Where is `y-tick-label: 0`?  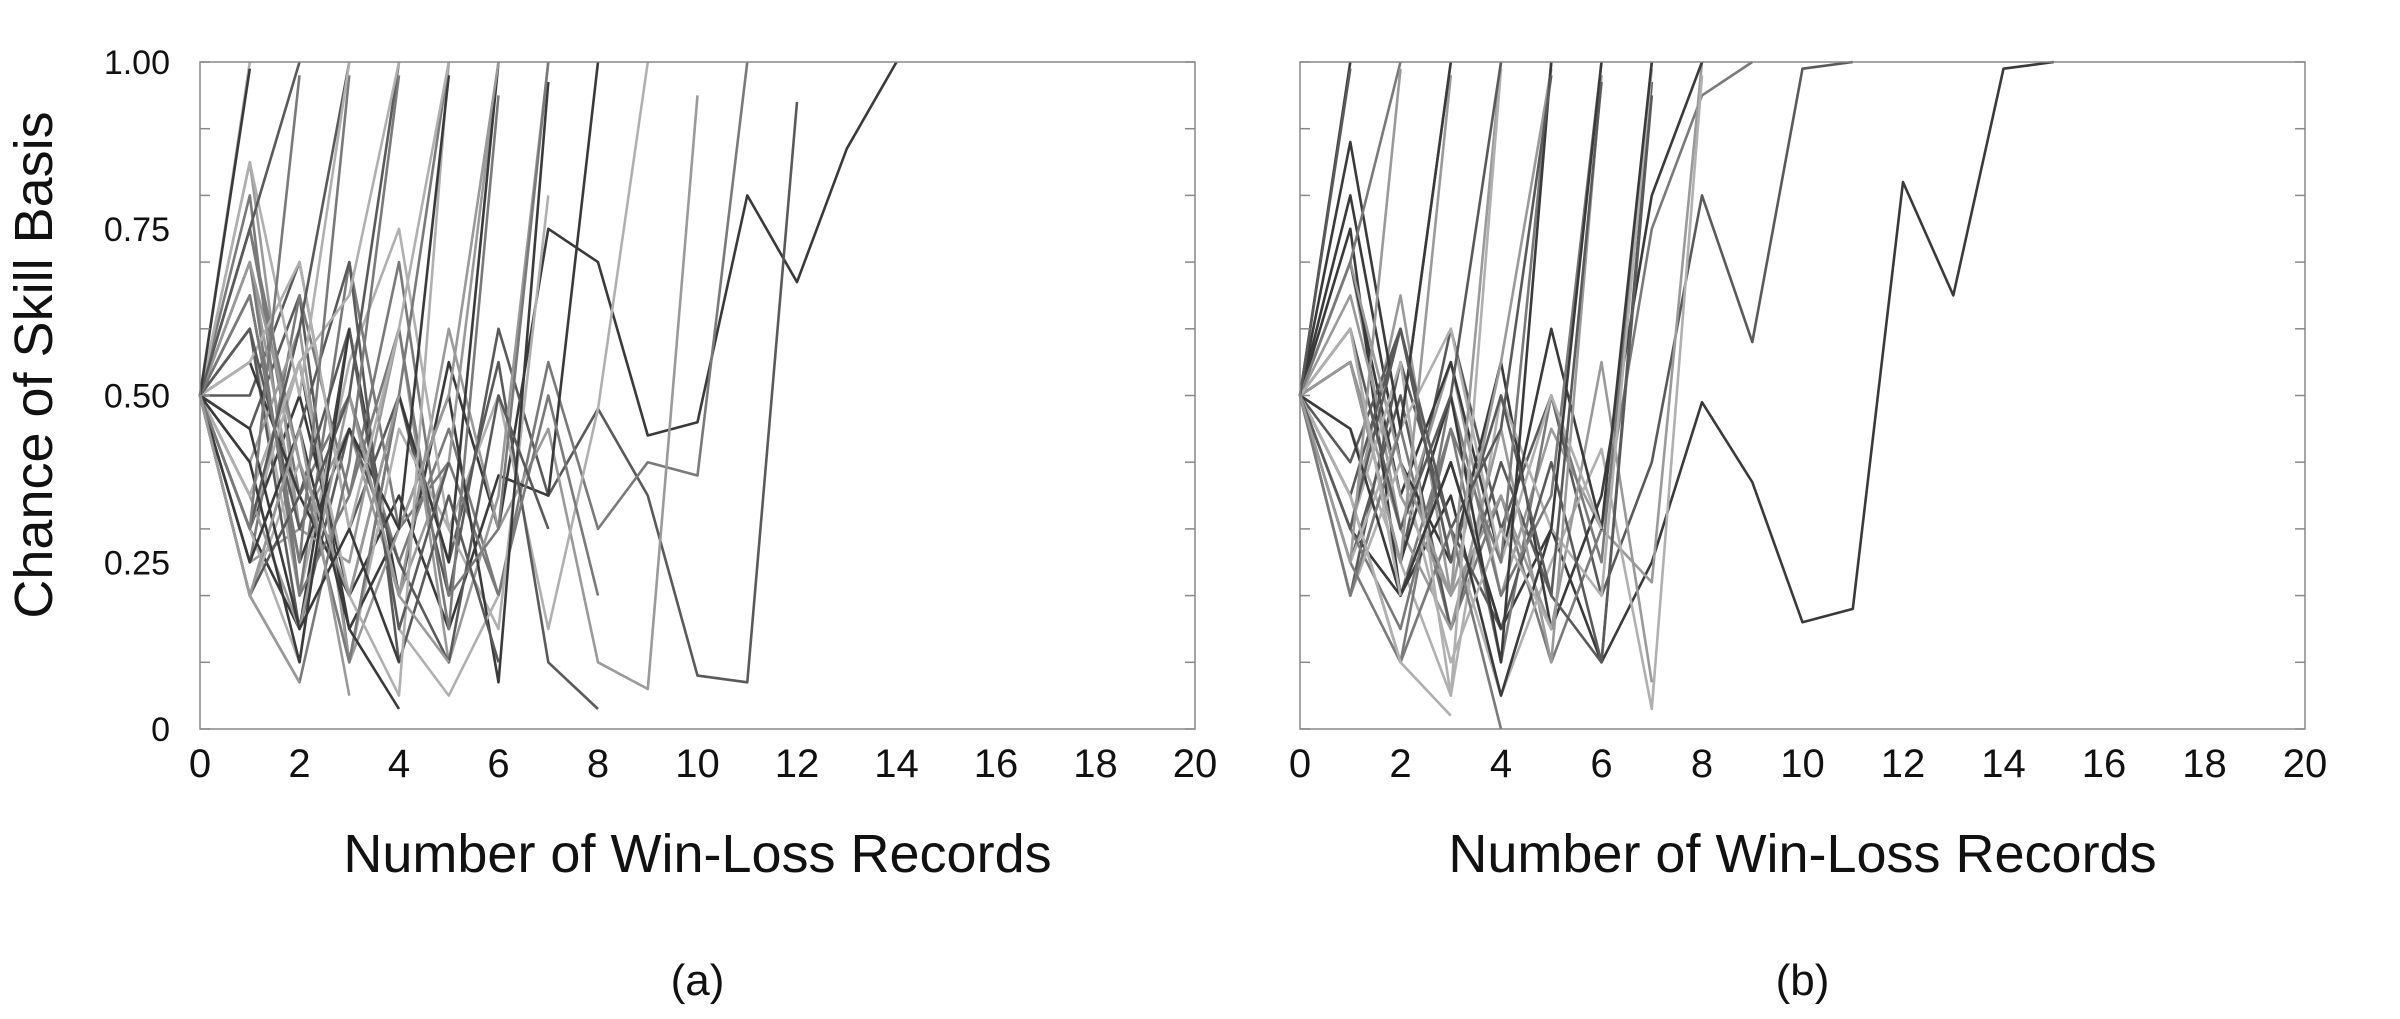 y-tick-label: 0 is located at coordinates (160, 730).